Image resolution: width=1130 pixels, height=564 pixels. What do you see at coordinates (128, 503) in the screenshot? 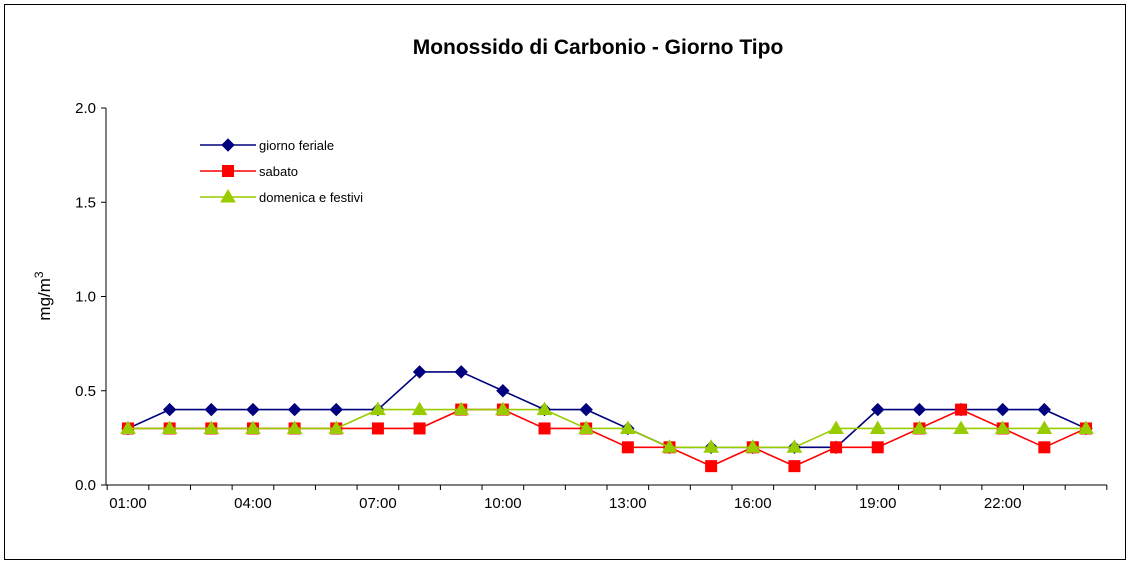
I see `x-tick-label: 01:00` at bounding box center [128, 503].